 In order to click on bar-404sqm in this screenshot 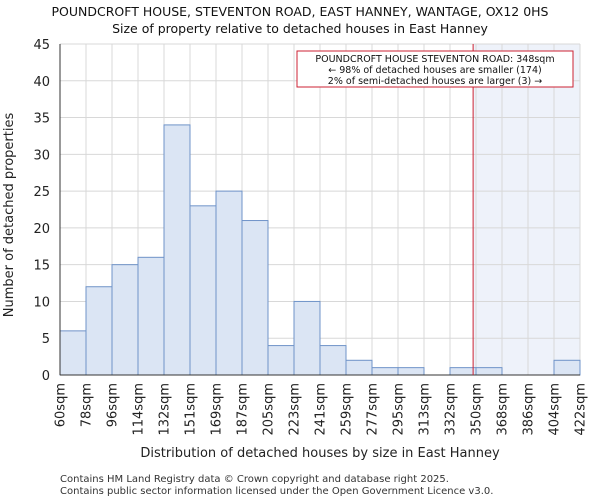, I will do `click(567, 367)`.